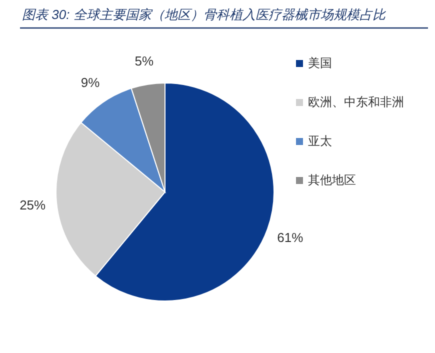 The height and width of the screenshot is (353, 435). I want to click on legend-label: 欧洲、中东和非洲, so click(356, 102).